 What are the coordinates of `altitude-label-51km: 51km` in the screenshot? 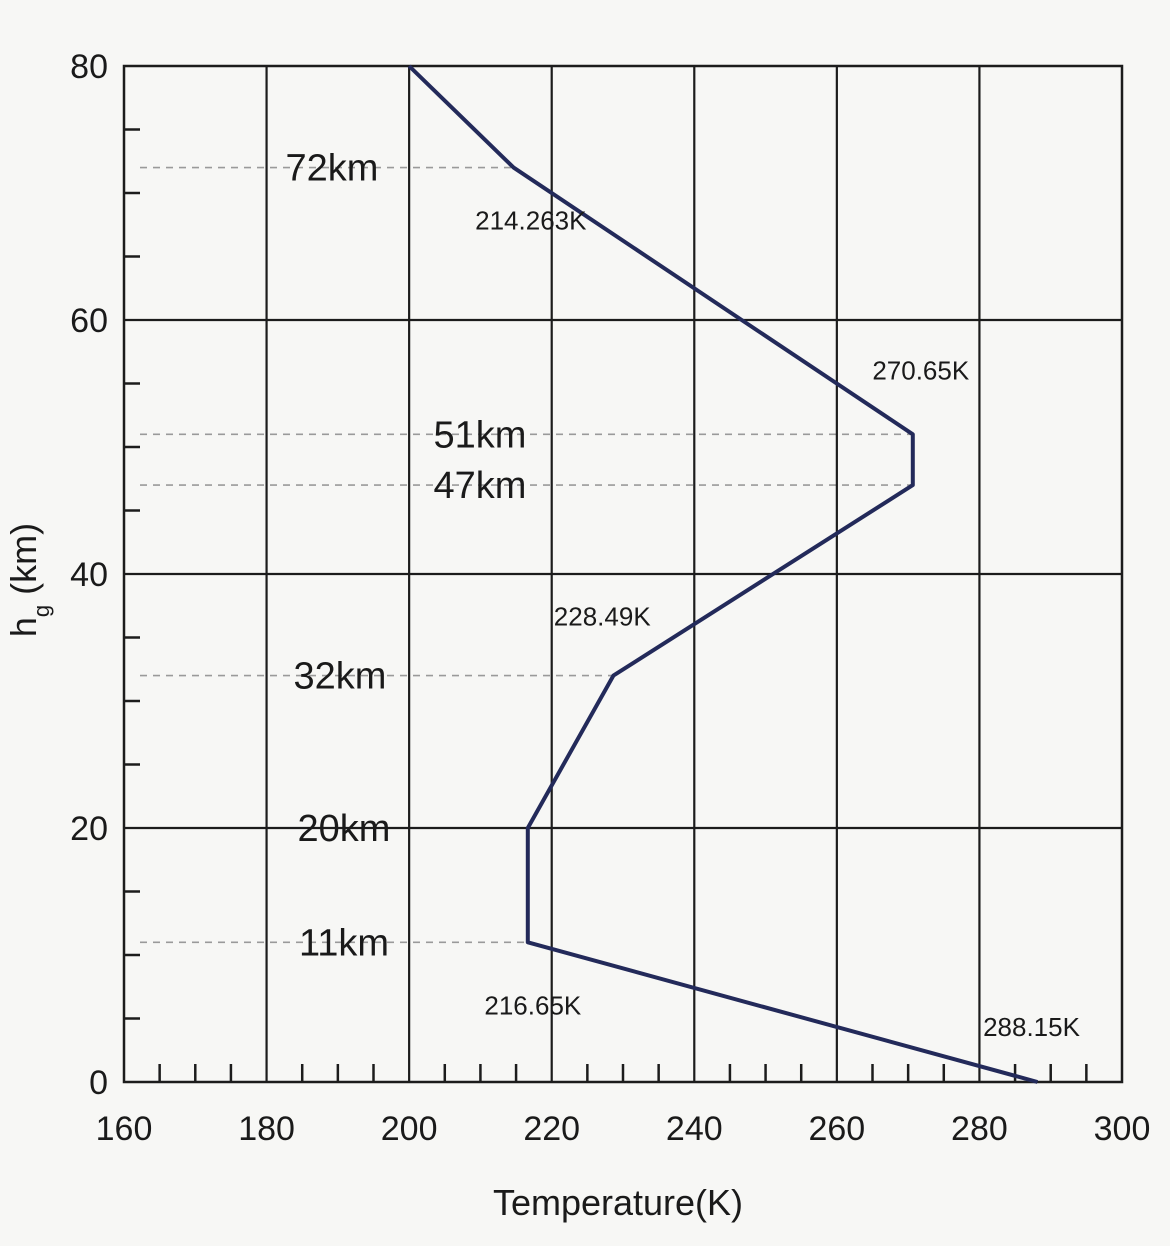 It's located at (480, 435).